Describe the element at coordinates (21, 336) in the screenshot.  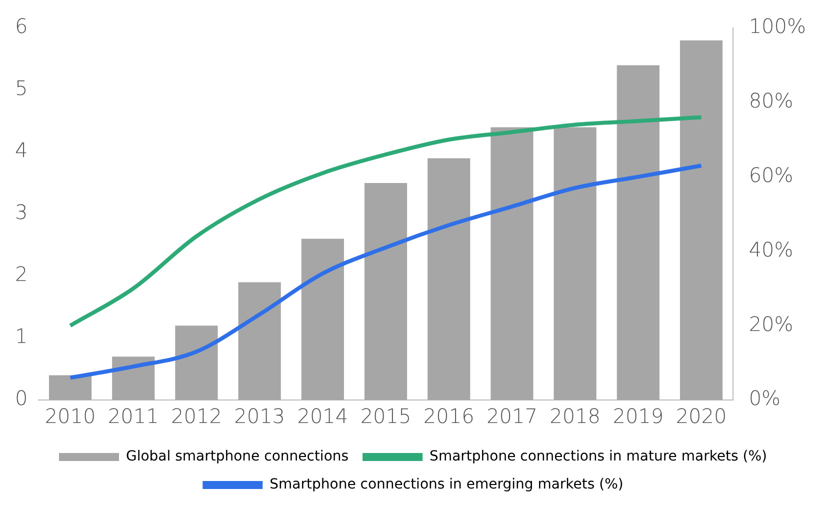
I see `y-tick-label: 1` at that location.